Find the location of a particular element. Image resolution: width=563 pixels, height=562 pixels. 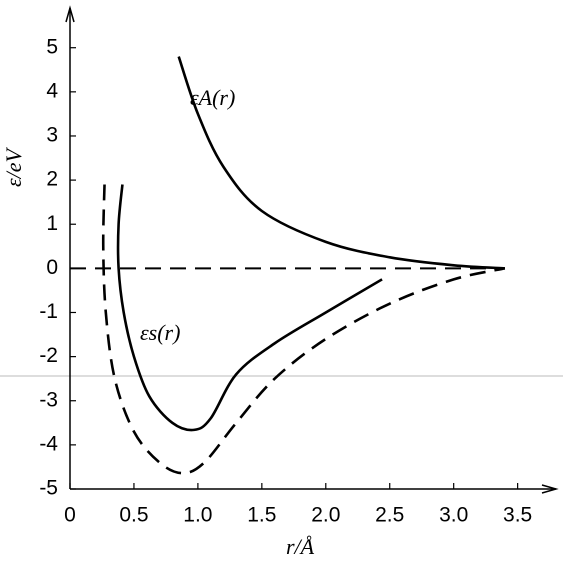

x-tick-label: 2.0 is located at coordinates (325, 515).